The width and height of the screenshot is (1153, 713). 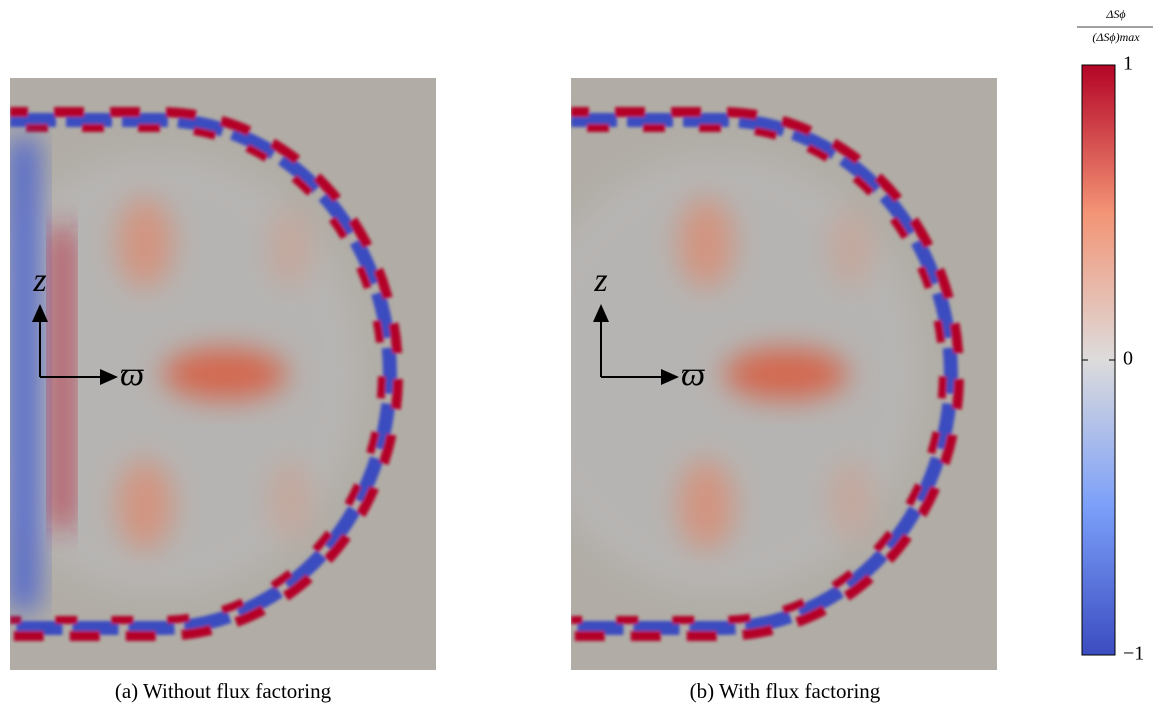 What do you see at coordinates (1116, 37) in the screenshot?
I see `colorbar-label-denominator: (ΔSϕ)max` at bounding box center [1116, 37].